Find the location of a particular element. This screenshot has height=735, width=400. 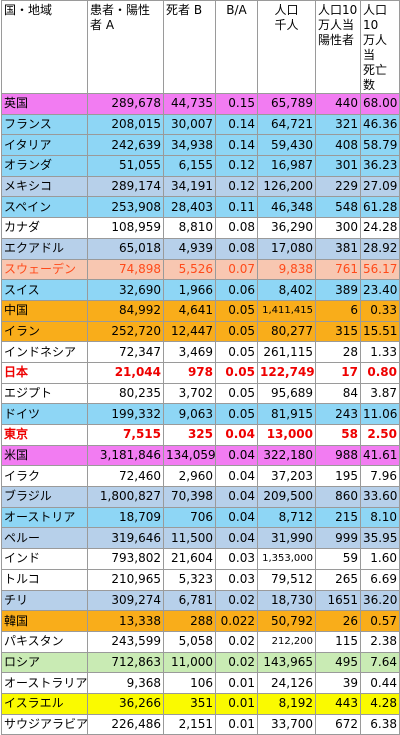

positives-per-100k-cell: 115 is located at coordinates (338, 641).